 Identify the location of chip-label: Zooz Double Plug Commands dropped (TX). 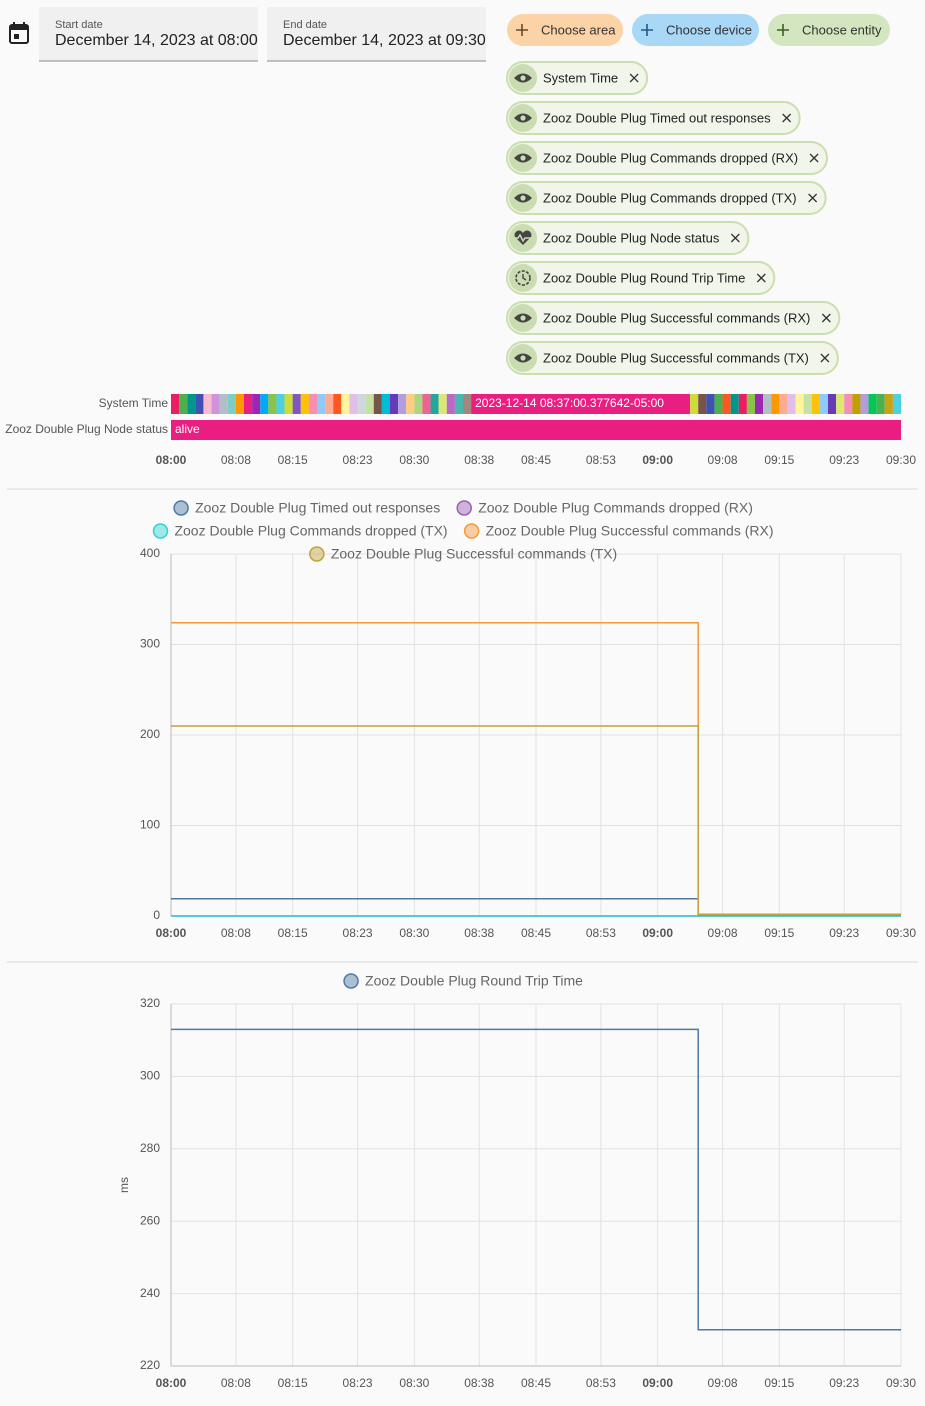
(670, 197).